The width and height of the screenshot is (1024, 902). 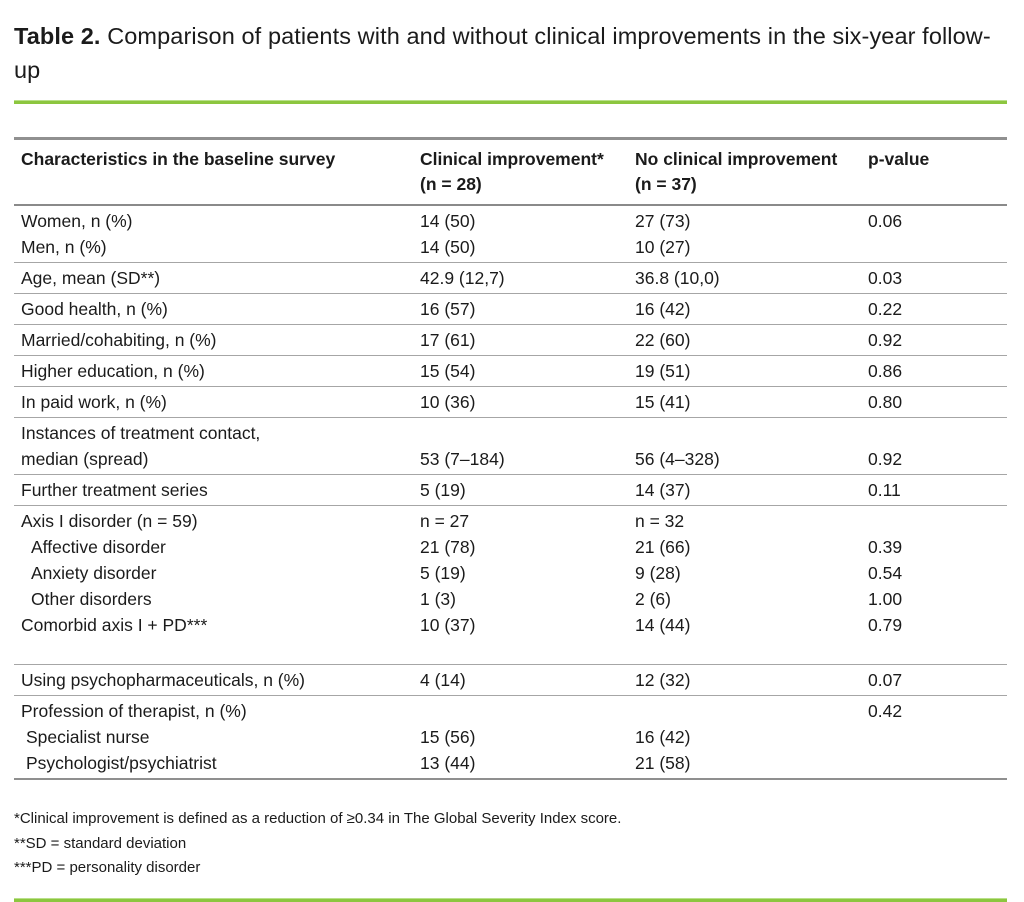 What do you see at coordinates (937, 402) in the screenshot?
I see `cell-p-value: 0.80` at bounding box center [937, 402].